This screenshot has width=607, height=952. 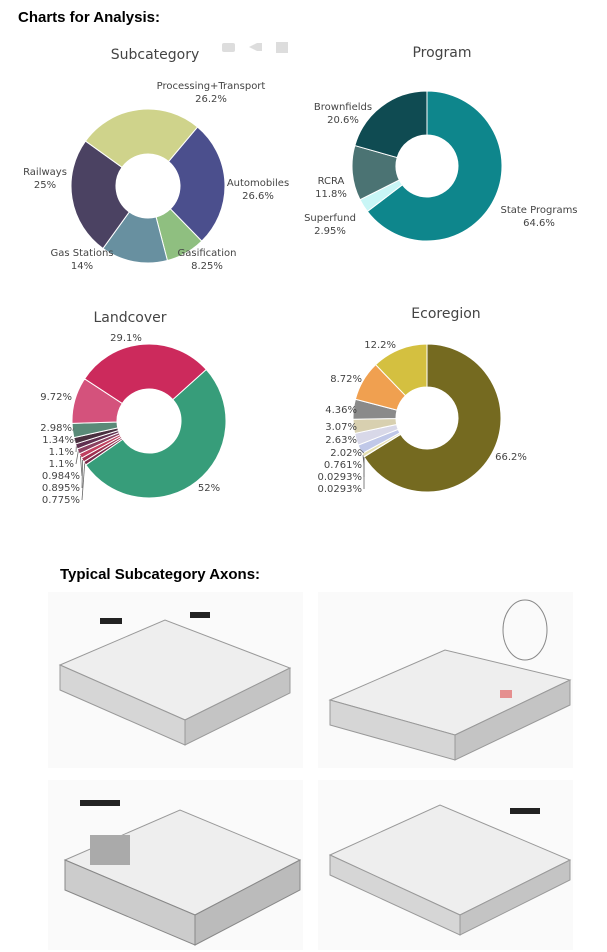 What do you see at coordinates (45, 172) in the screenshot?
I see `slice-label: Railways` at bounding box center [45, 172].